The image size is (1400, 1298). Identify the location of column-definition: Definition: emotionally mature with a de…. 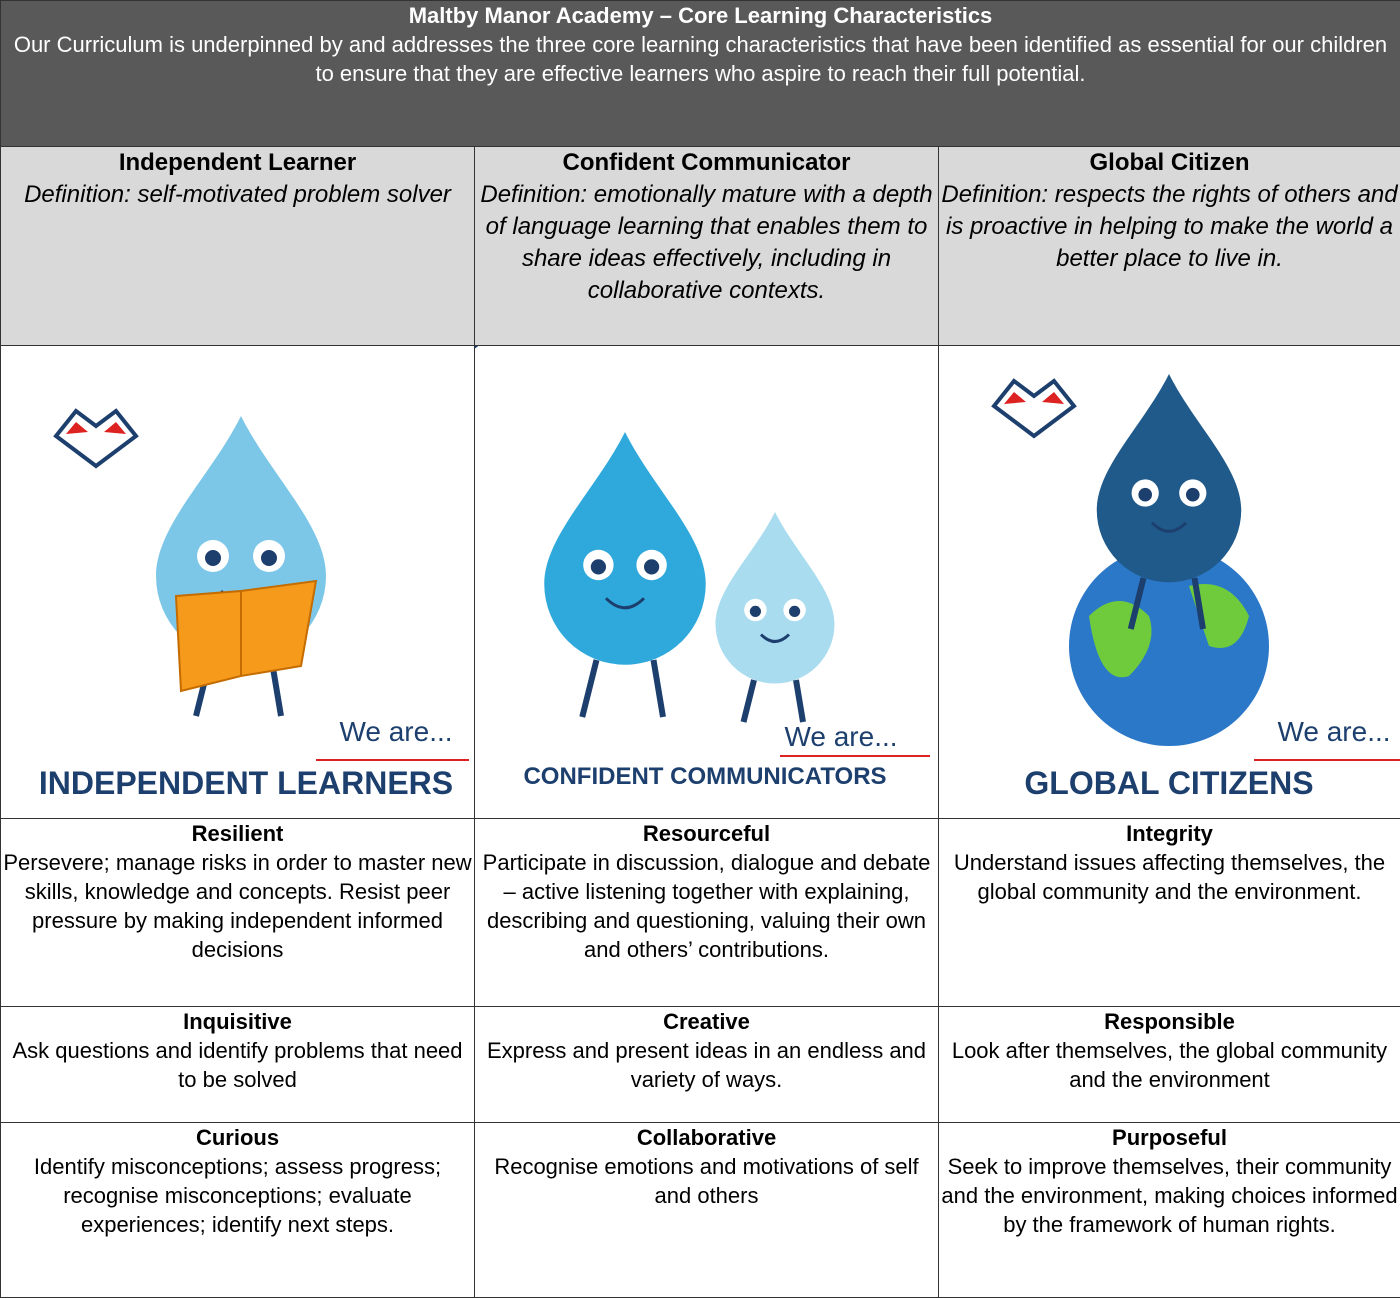
(706, 243).